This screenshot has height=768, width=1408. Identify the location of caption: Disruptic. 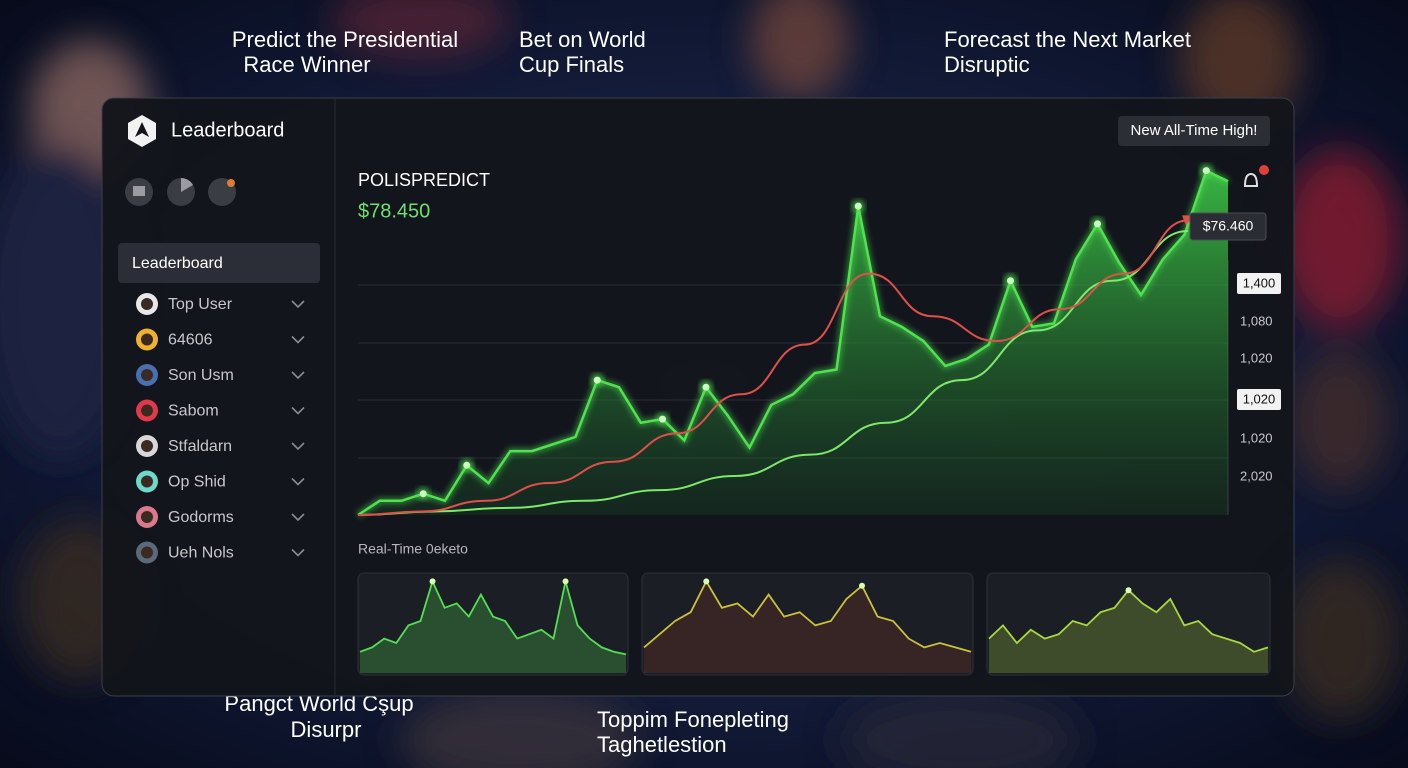
(987, 64).